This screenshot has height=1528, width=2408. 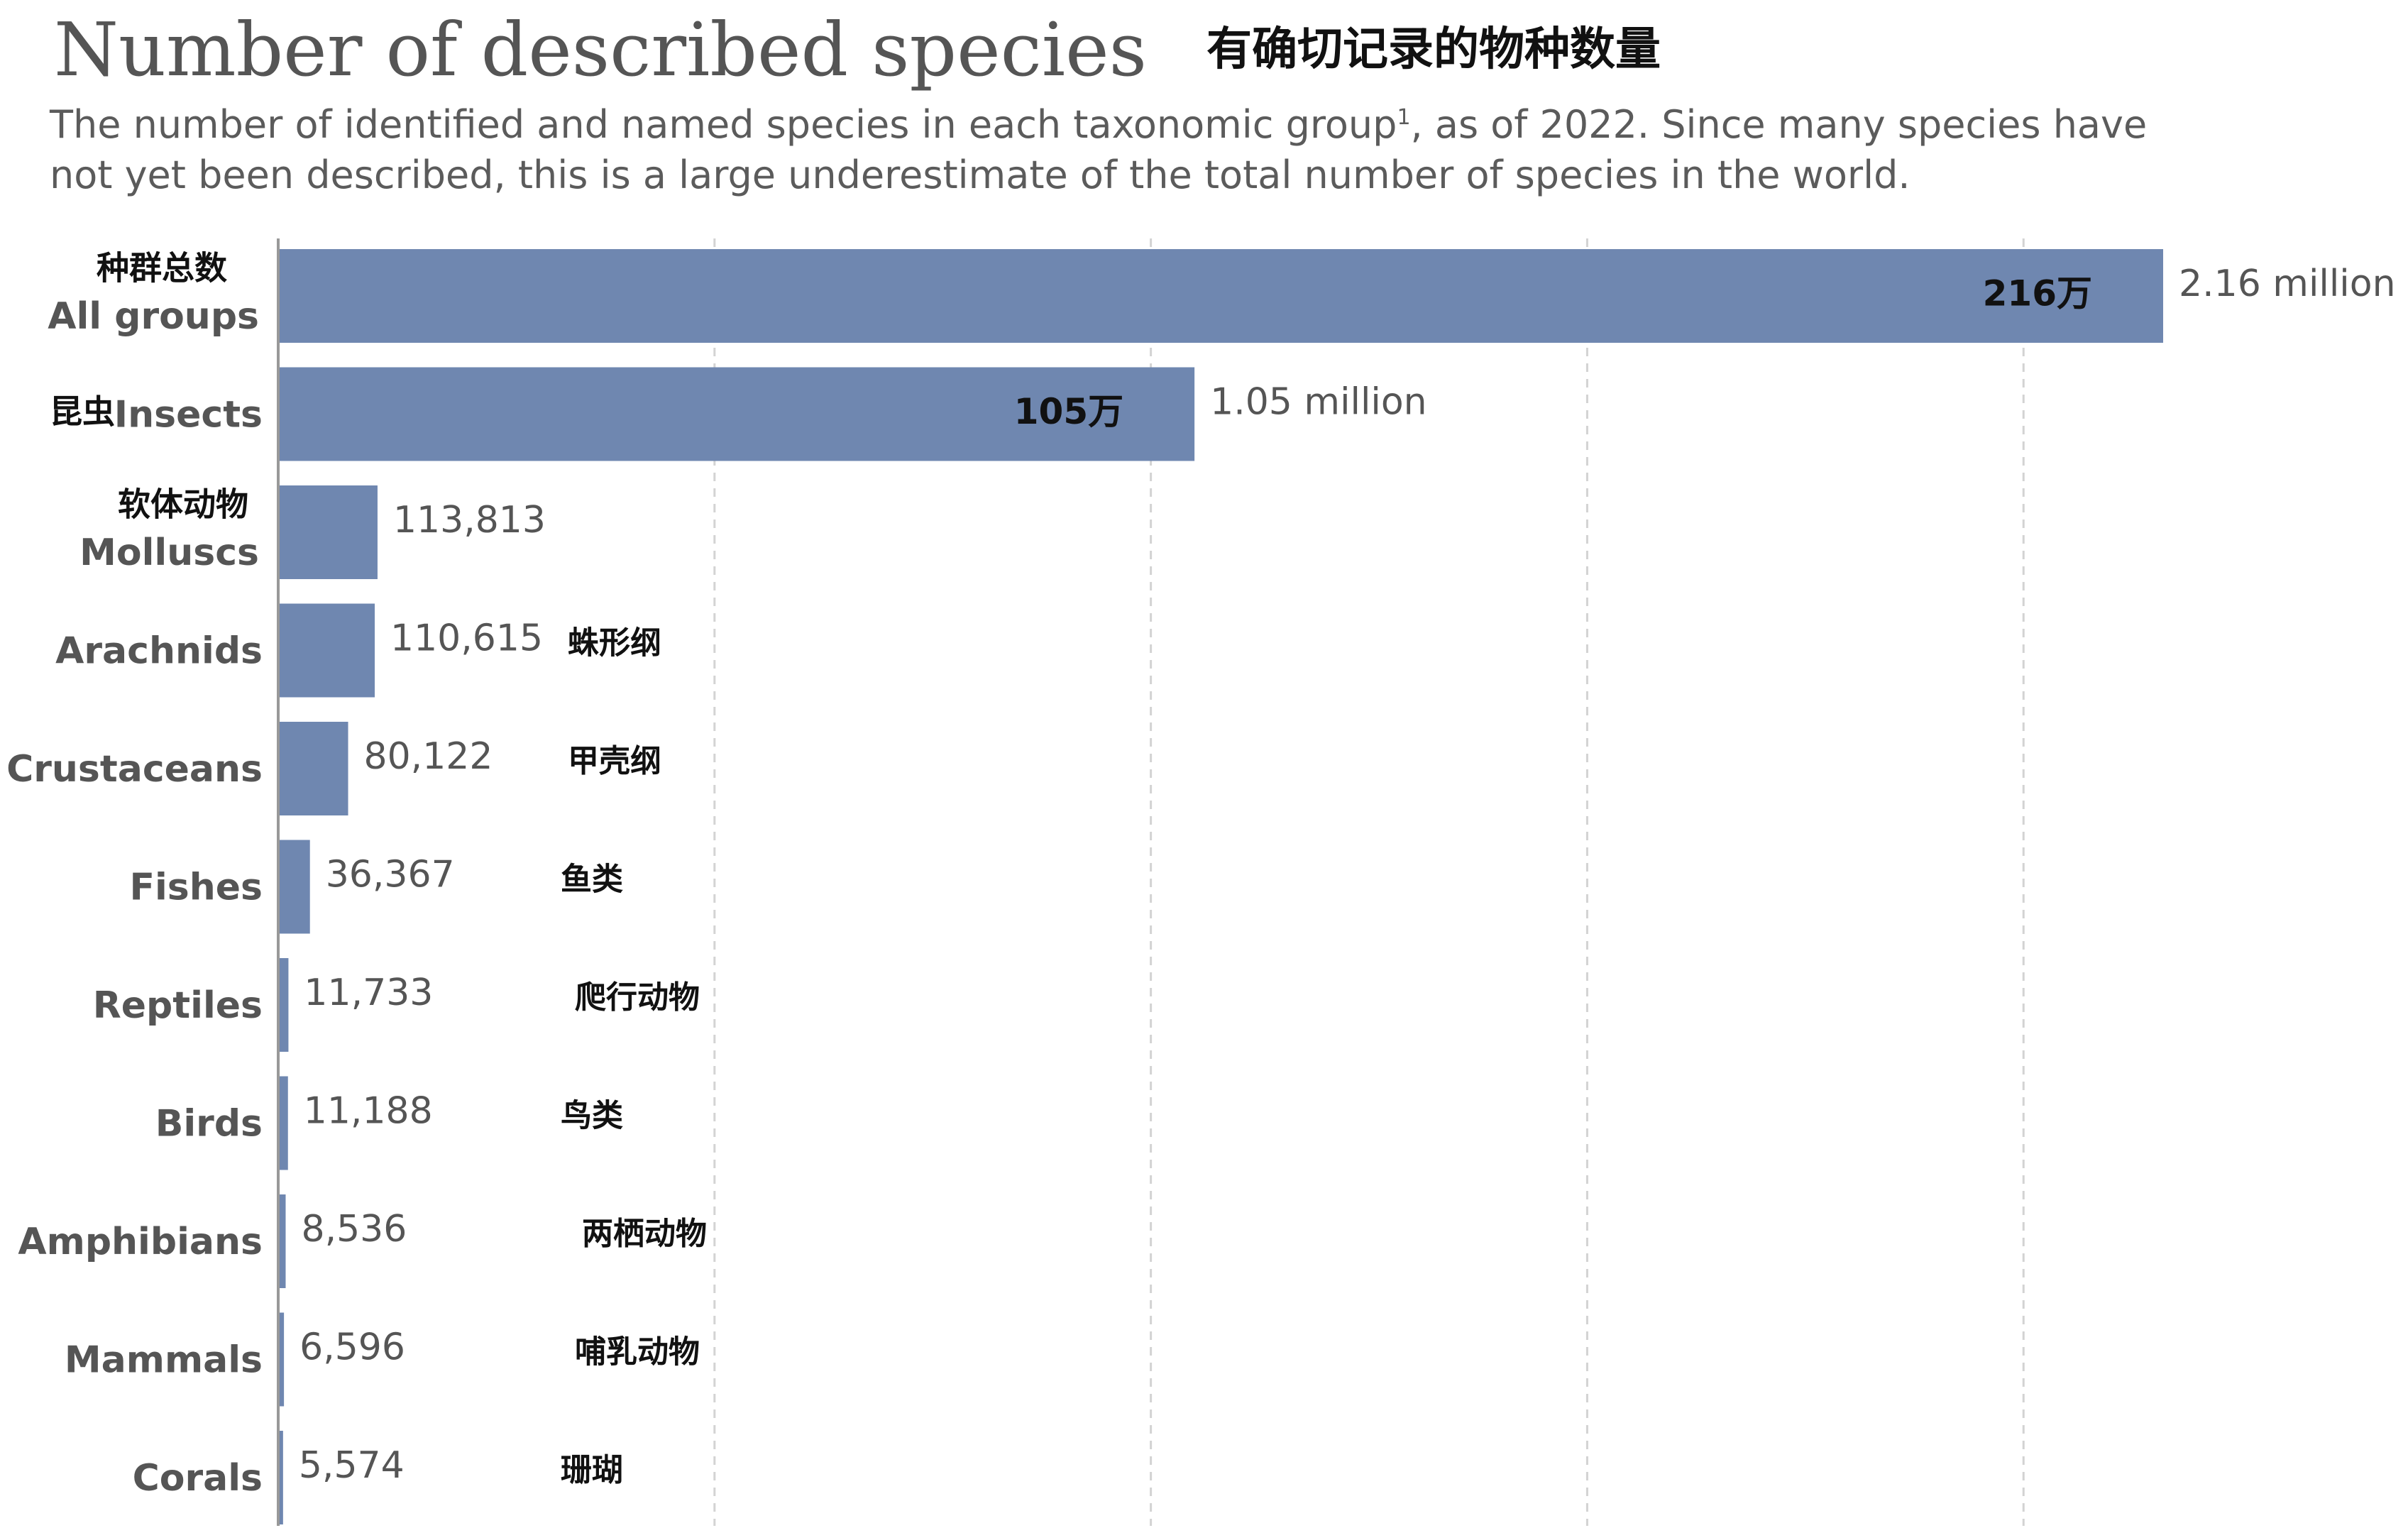 What do you see at coordinates (614, 761) in the screenshot?
I see `category-label-cn-crustaceans: 甲壳纲` at bounding box center [614, 761].